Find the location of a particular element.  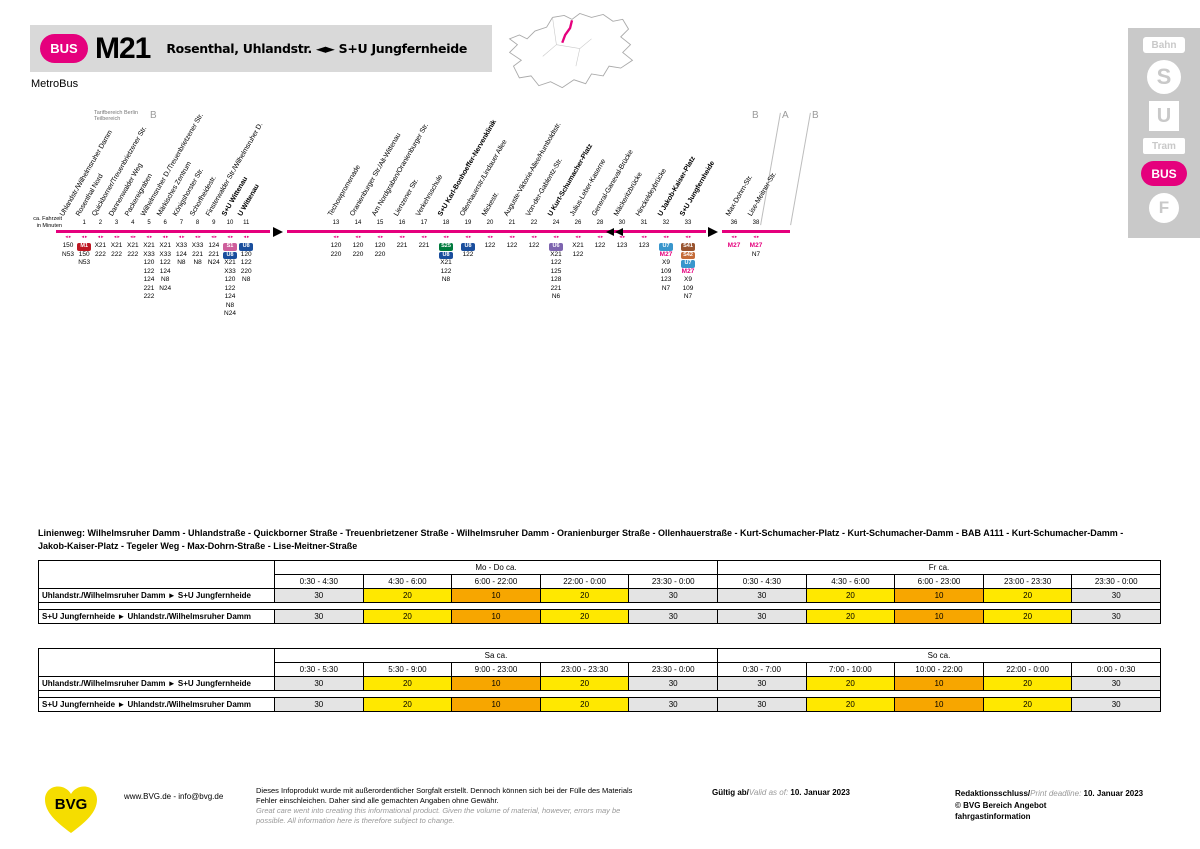

sbahn-icon-label: S is located at coordinates (1164, 76).